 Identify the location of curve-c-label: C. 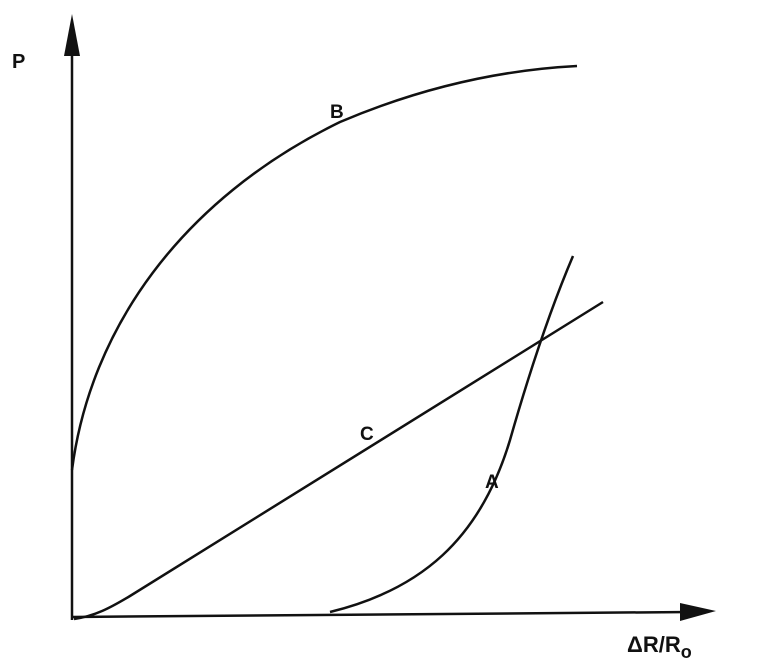
(367, 434).